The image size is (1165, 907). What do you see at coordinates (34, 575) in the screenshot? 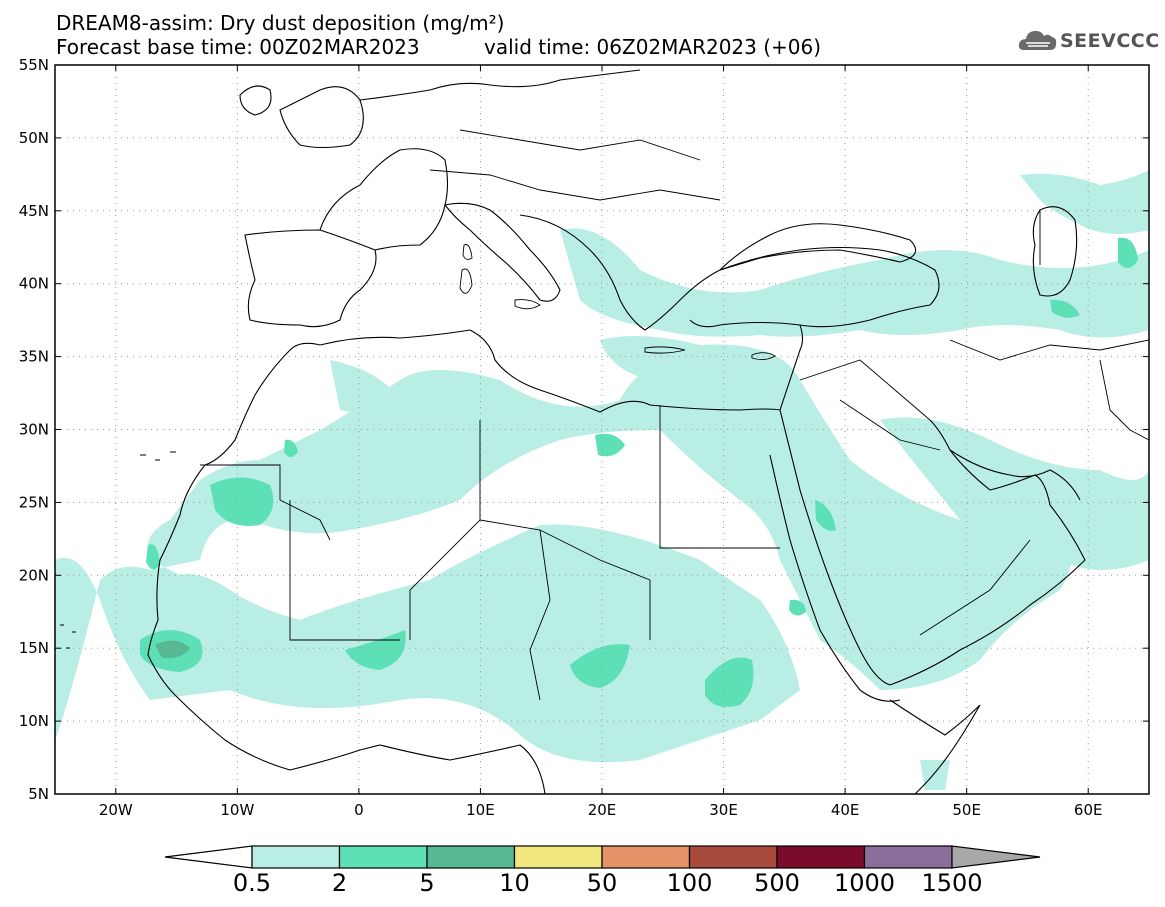
I see `lat-tick-label: 20N` at bounding box center [34, 575].